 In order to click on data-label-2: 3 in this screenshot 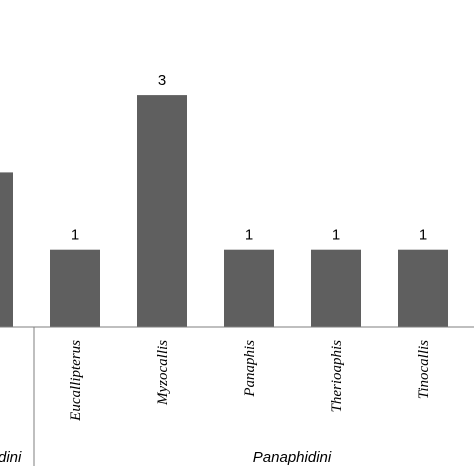, I will do `click(162, 80)`.